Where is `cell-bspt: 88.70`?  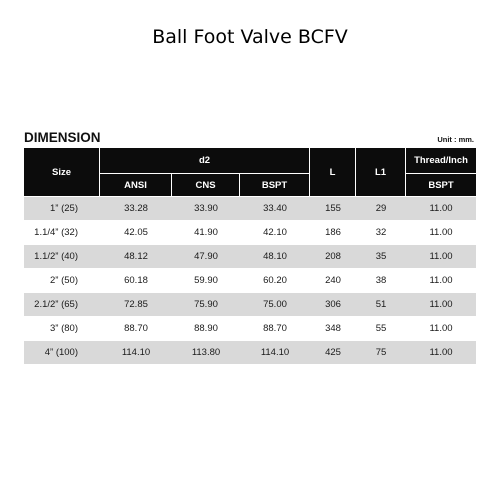
cell-bspt: 88.70 is located at coordinates (275, 329).